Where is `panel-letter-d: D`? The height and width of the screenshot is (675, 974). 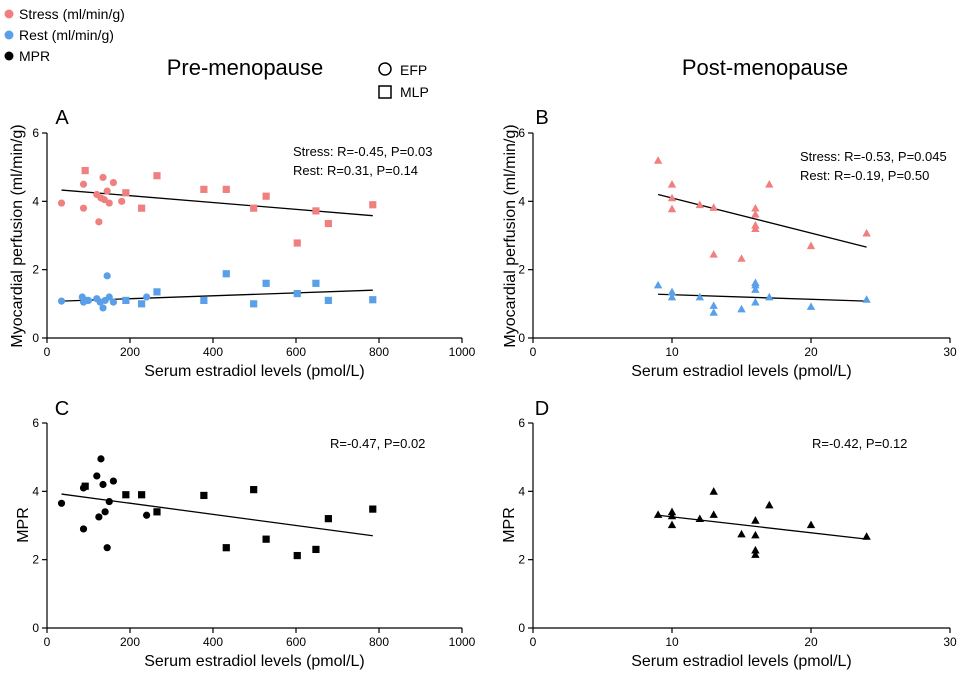 panel-letter-d: D is located at coordinates (542, 409).